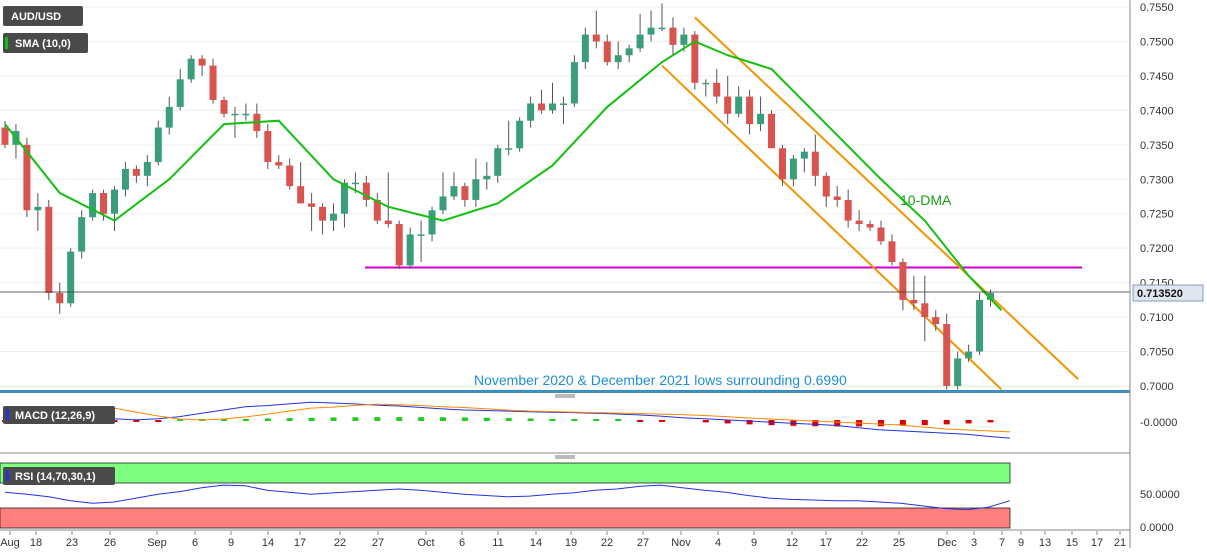  What do you see at coordinates (157, 543) in the screenshot?
I see `date-tick-label: Sep` at bounding box center [157, 543].